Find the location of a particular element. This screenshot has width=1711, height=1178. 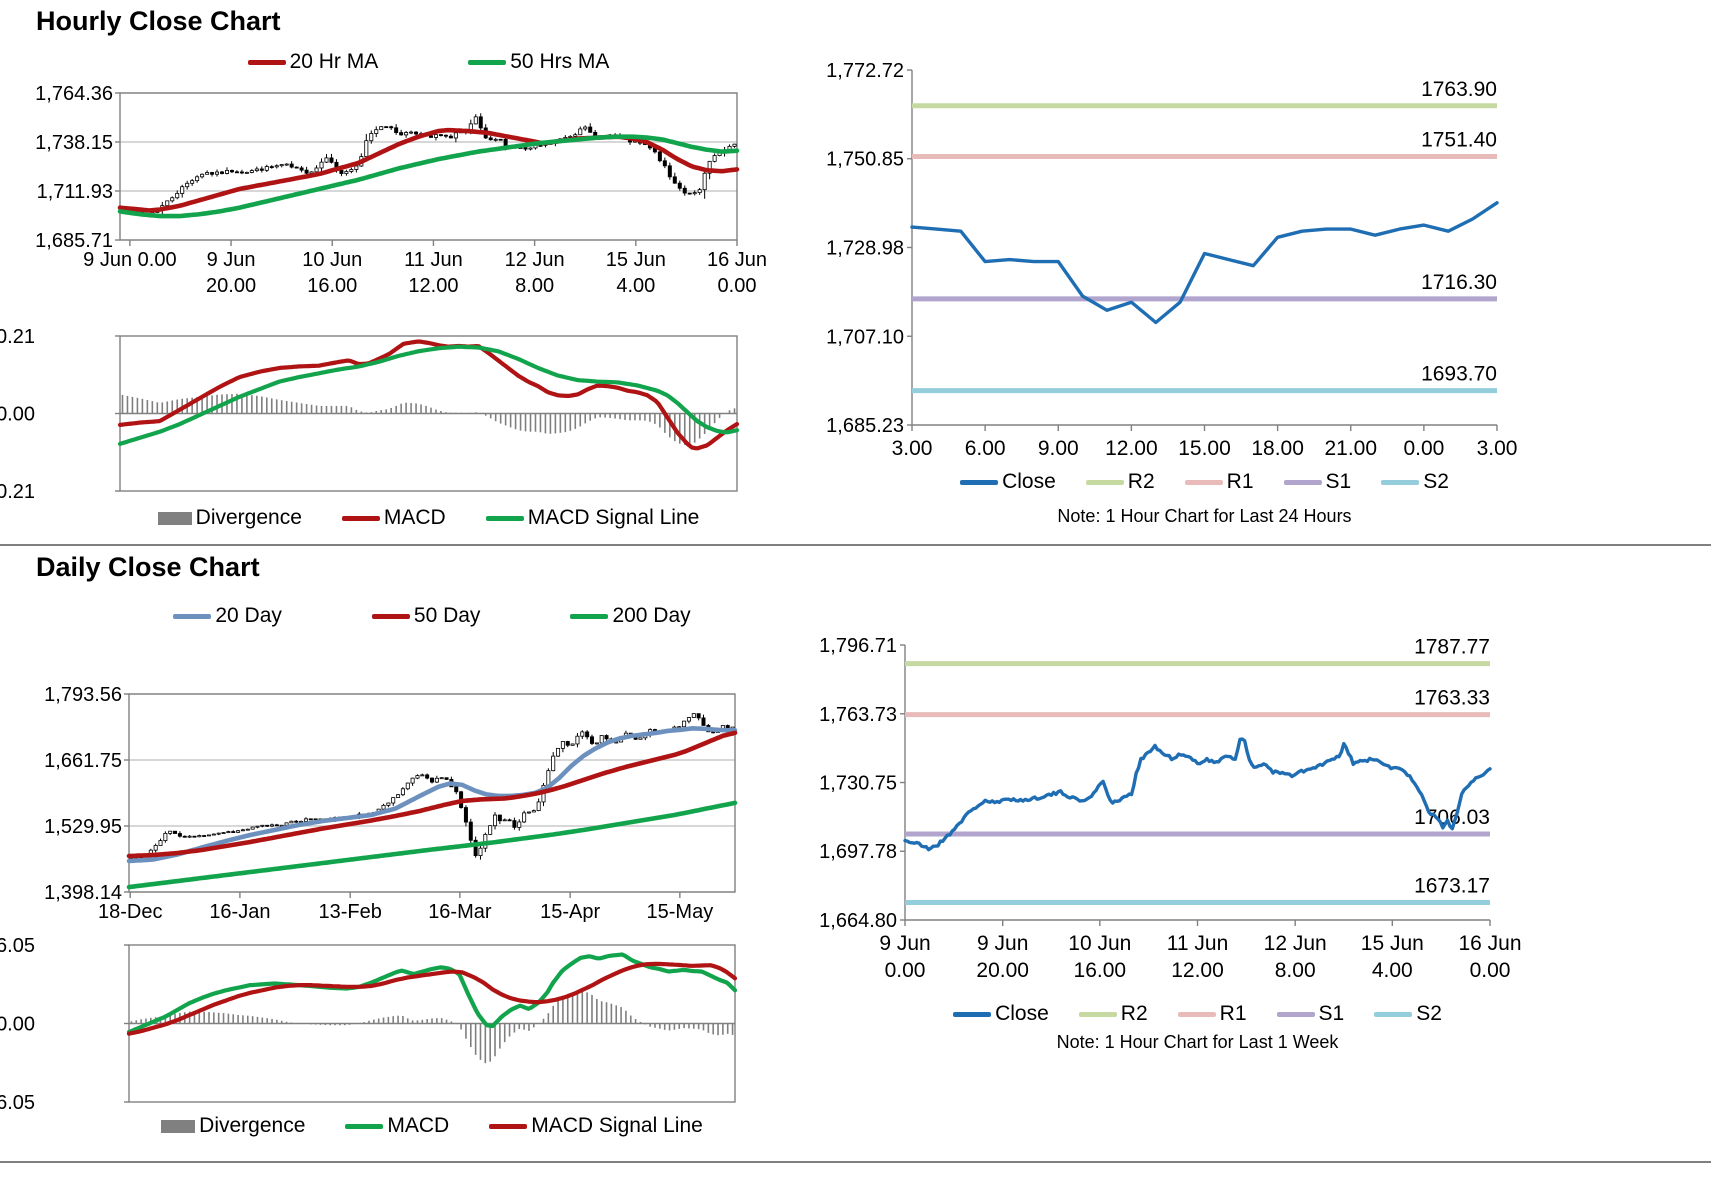

y-axis-label: 46.05 is located at coordinates (17, 946).